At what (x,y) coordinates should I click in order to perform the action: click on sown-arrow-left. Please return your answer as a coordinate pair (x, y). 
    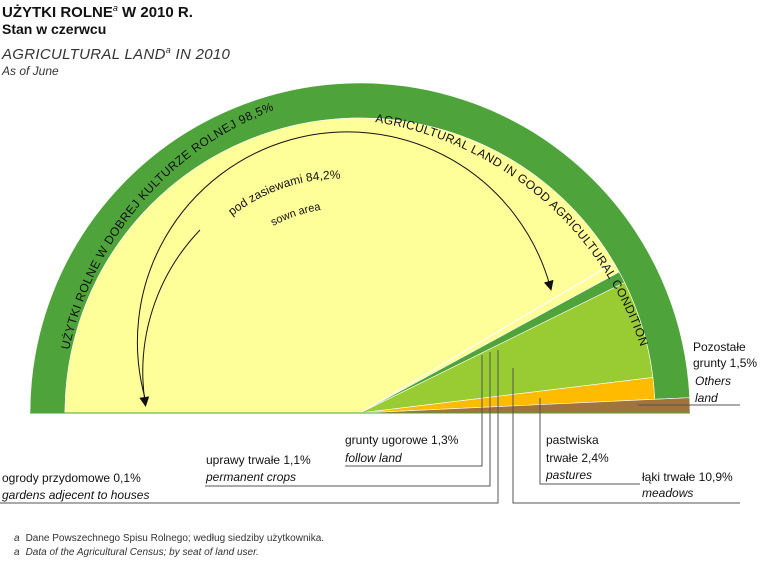
    Looking at the image, I should click on (170, 318).